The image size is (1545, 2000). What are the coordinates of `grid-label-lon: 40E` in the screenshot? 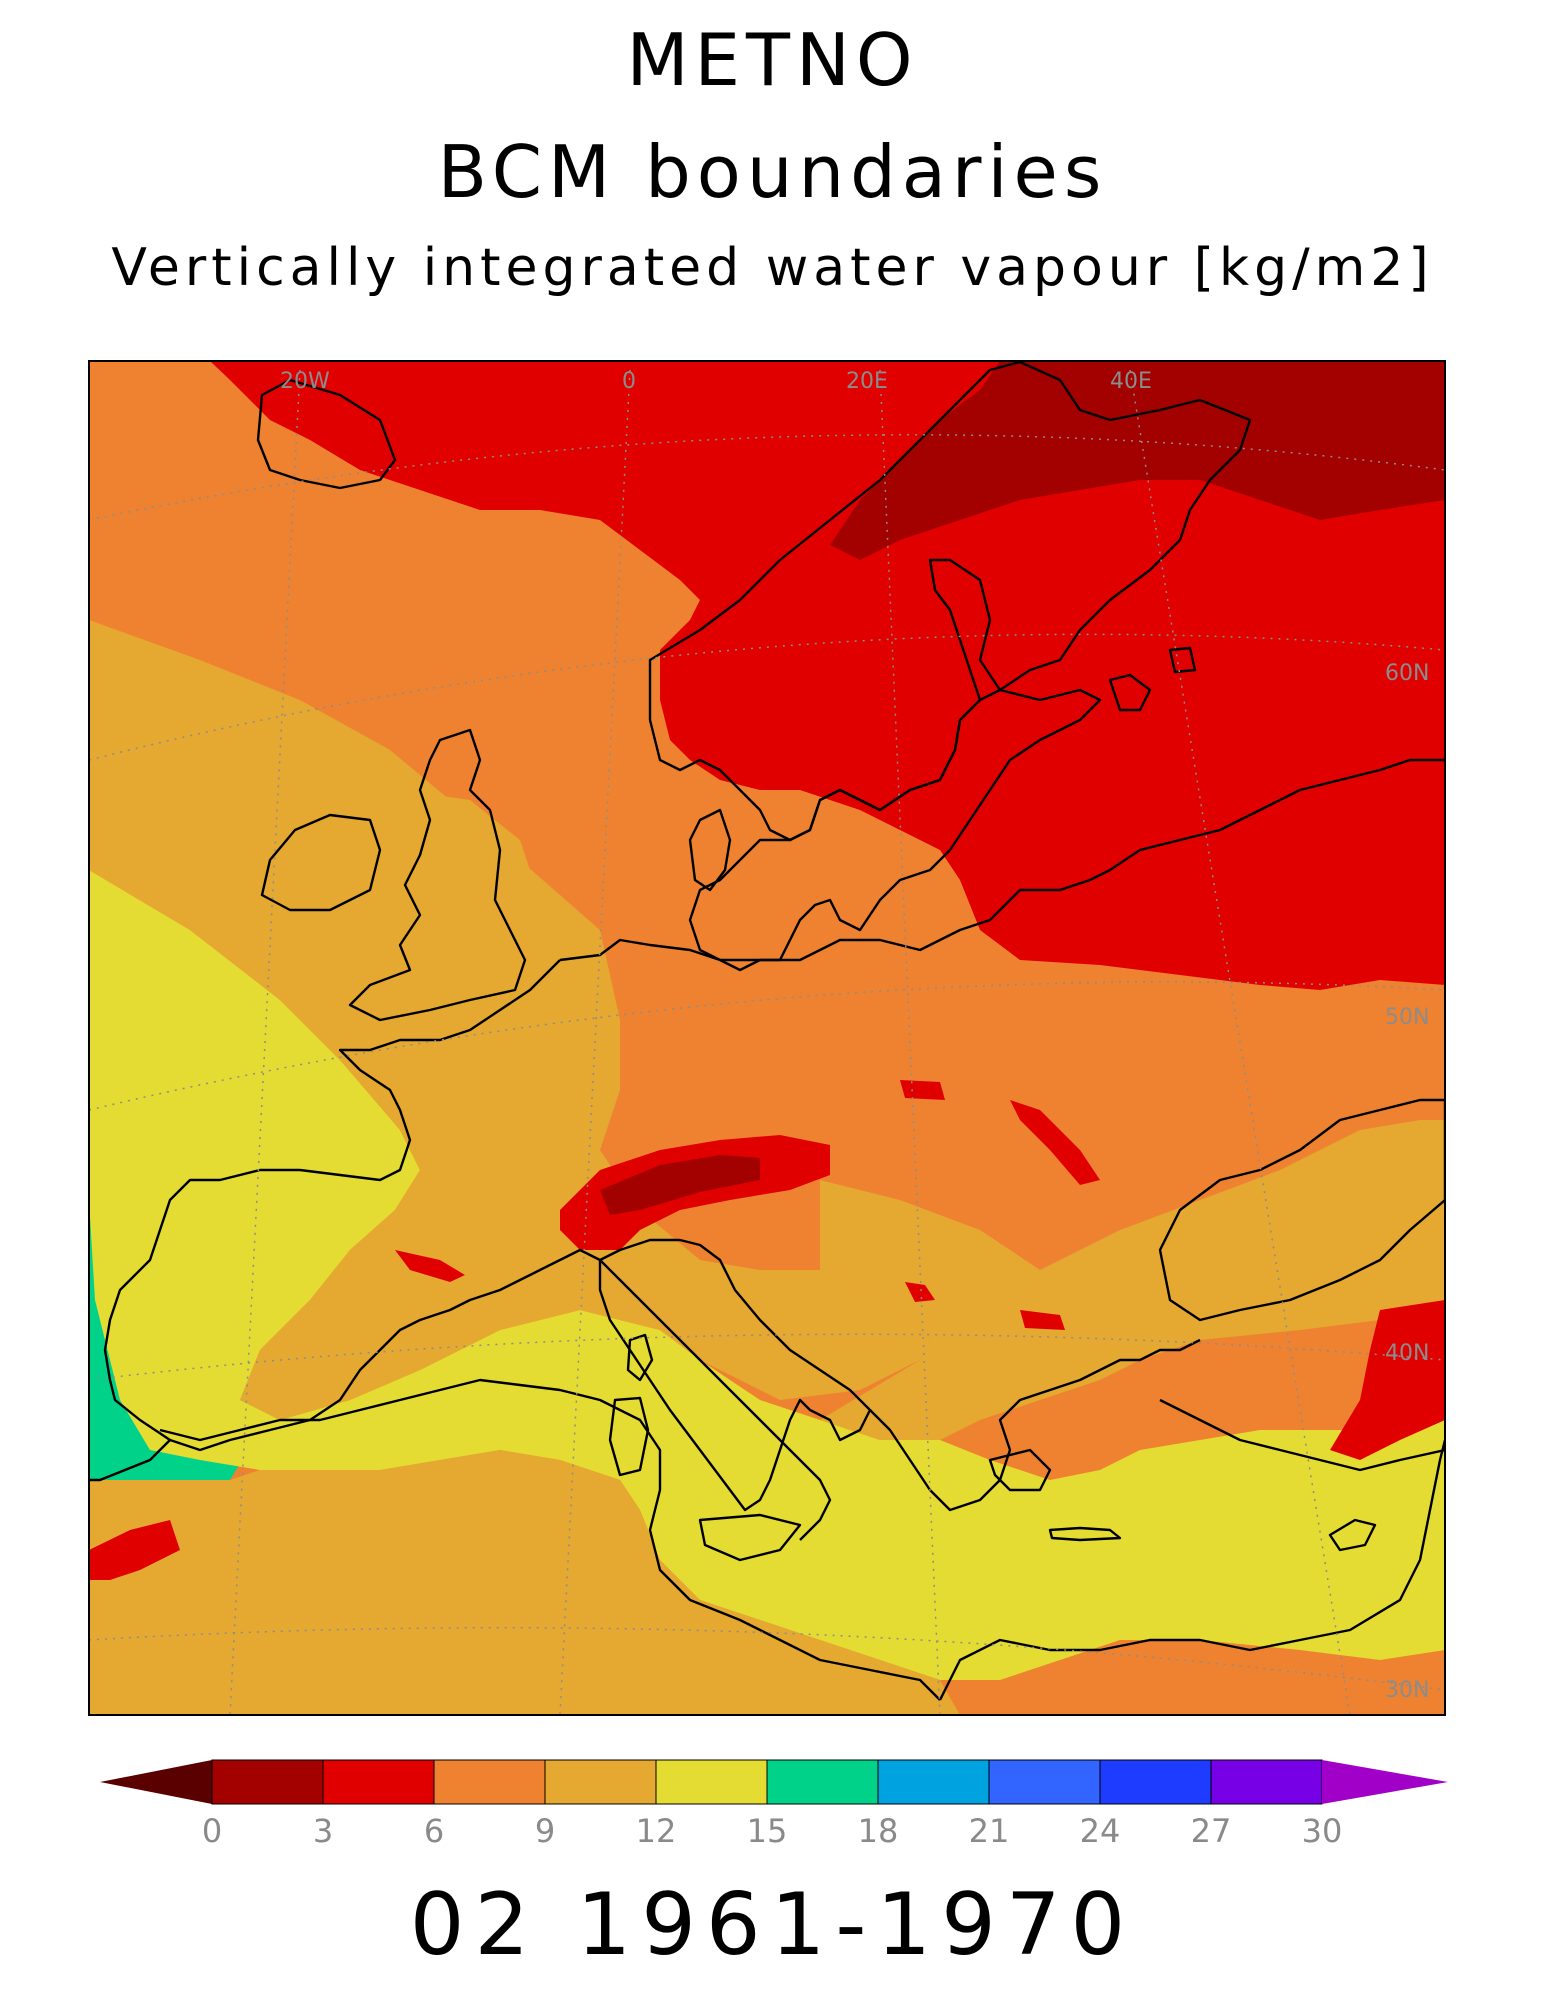 It's located at (1131, 381).